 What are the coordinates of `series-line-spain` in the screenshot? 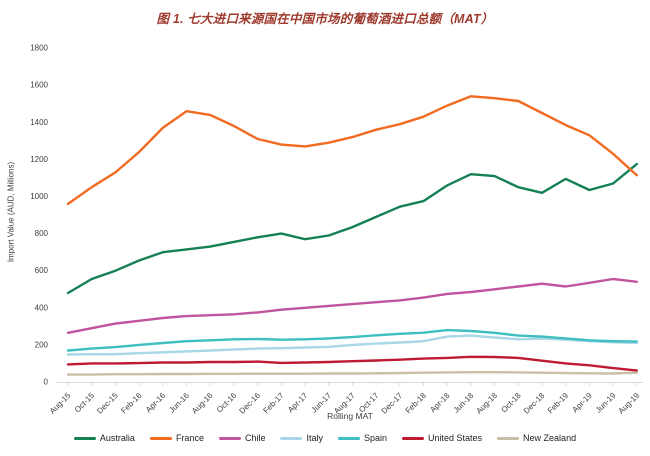 It's located at (352, 340).